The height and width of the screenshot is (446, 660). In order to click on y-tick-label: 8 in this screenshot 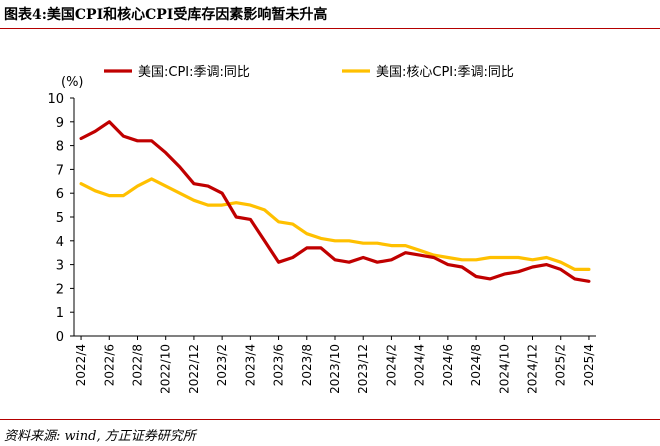, I will do `click(60, 147)`.